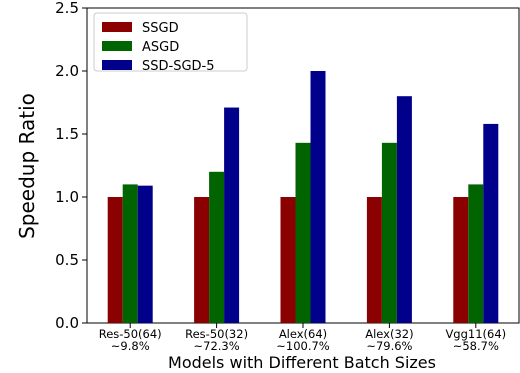 The image size is (520, 373). Describe the element at coordinates (160, 28) in the screenshot. I see `legend-label: SSGD` at that location.